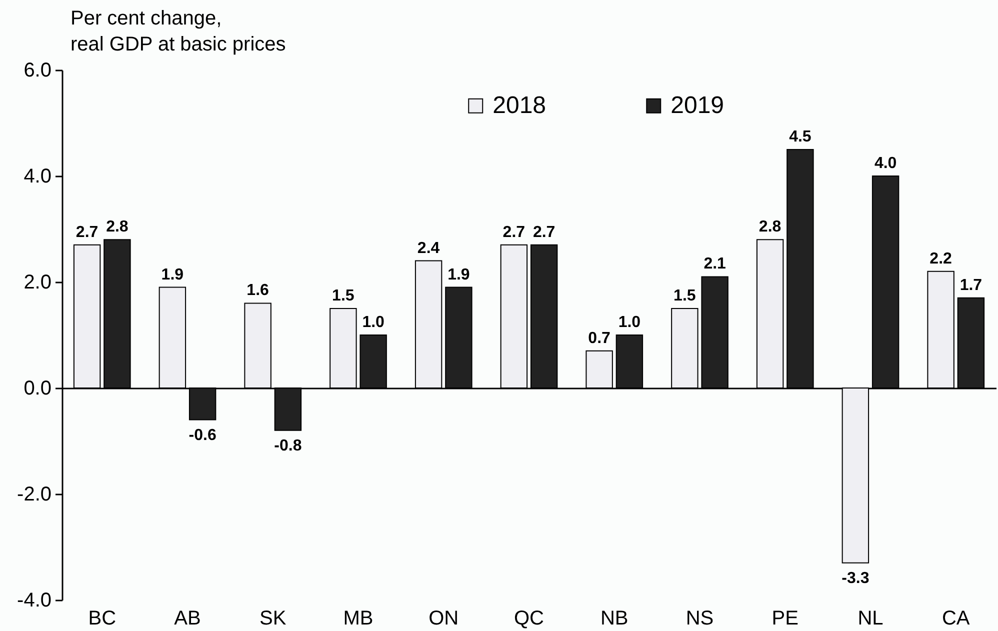  I want to click on y-tick-label: 4.0, so click(38, 177).